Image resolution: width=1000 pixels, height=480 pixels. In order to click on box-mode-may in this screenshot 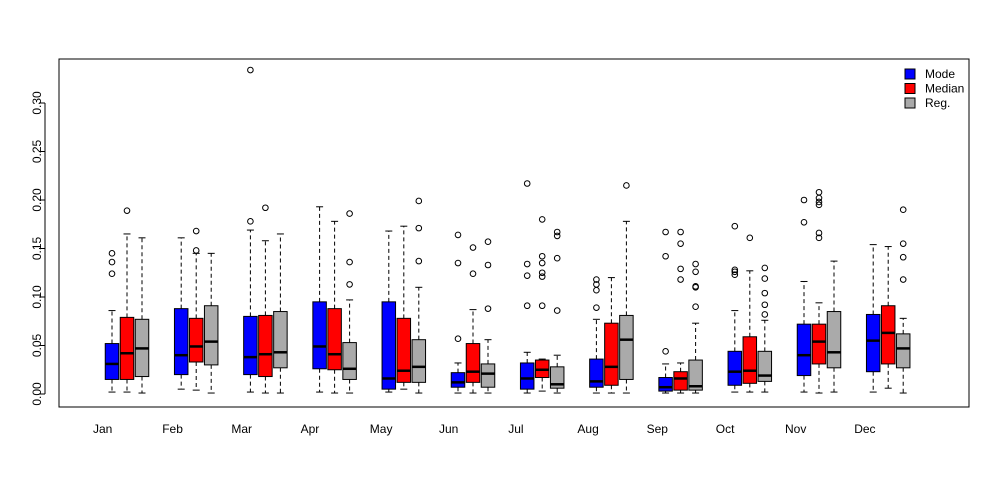, I will do `click(389, 311)`.